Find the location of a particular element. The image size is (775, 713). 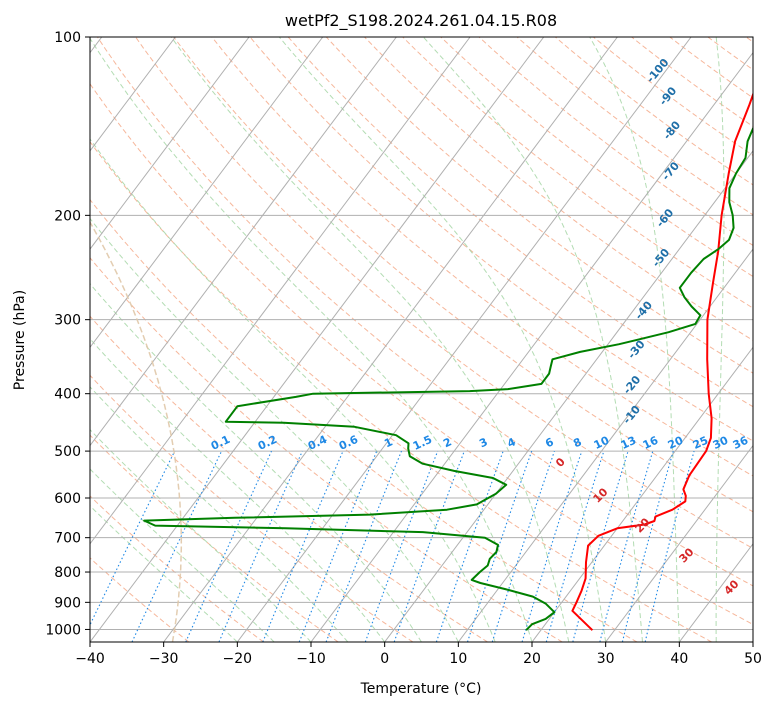

y-tick-label: 100 is located at coordinates (67, 38).